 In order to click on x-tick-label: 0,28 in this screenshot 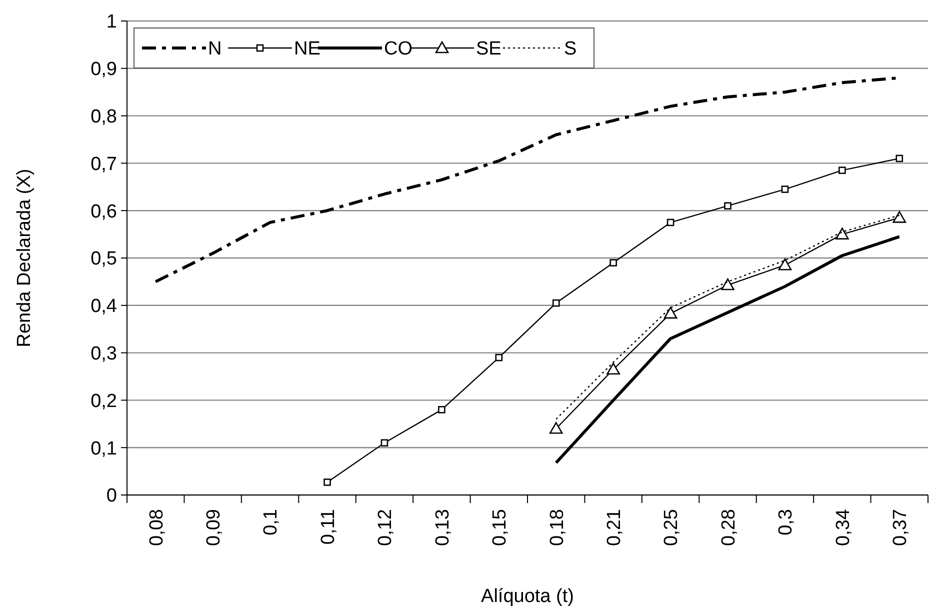, I will do `click(729, 527)`.